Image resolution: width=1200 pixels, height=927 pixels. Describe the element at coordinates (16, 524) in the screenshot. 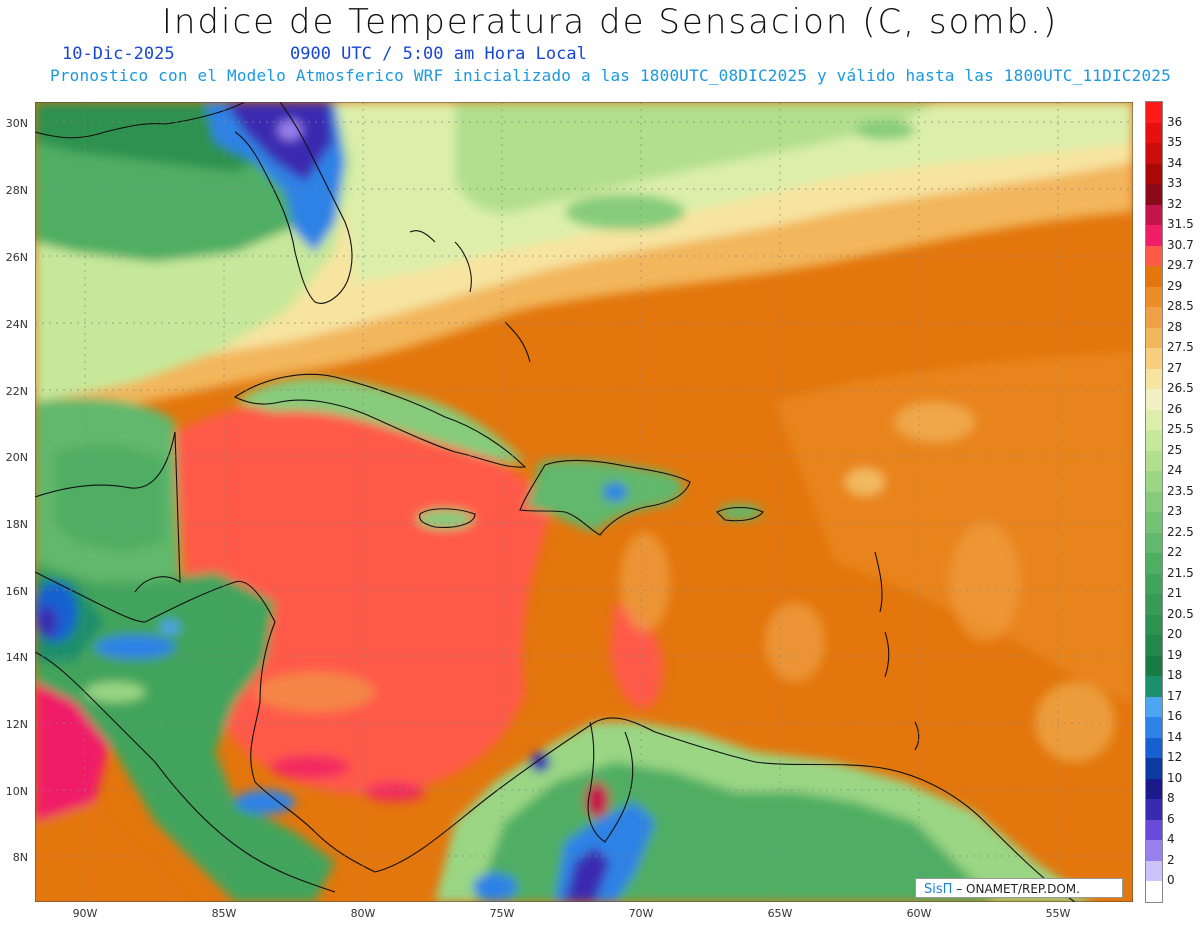

I see `lat-tick: 18N` at that location.